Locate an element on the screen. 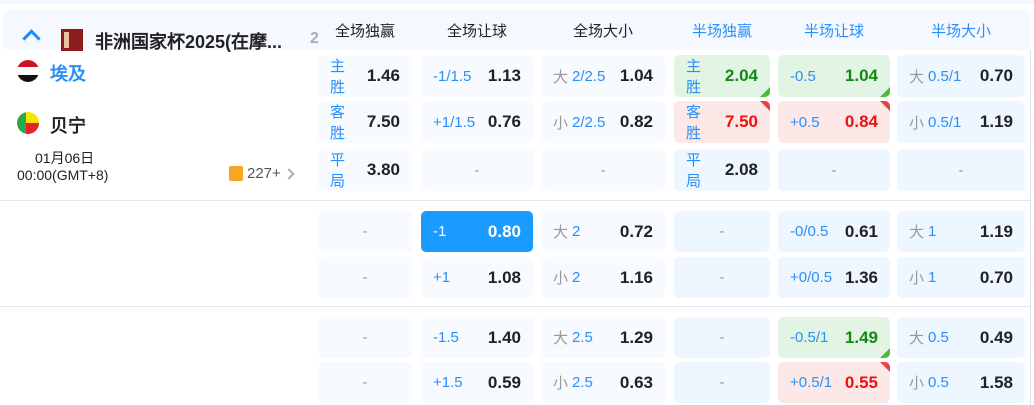 The height and width of the screenshot is (405, 1034). odds-cell: 平局 2.08 is located at coordinates (722, 170).